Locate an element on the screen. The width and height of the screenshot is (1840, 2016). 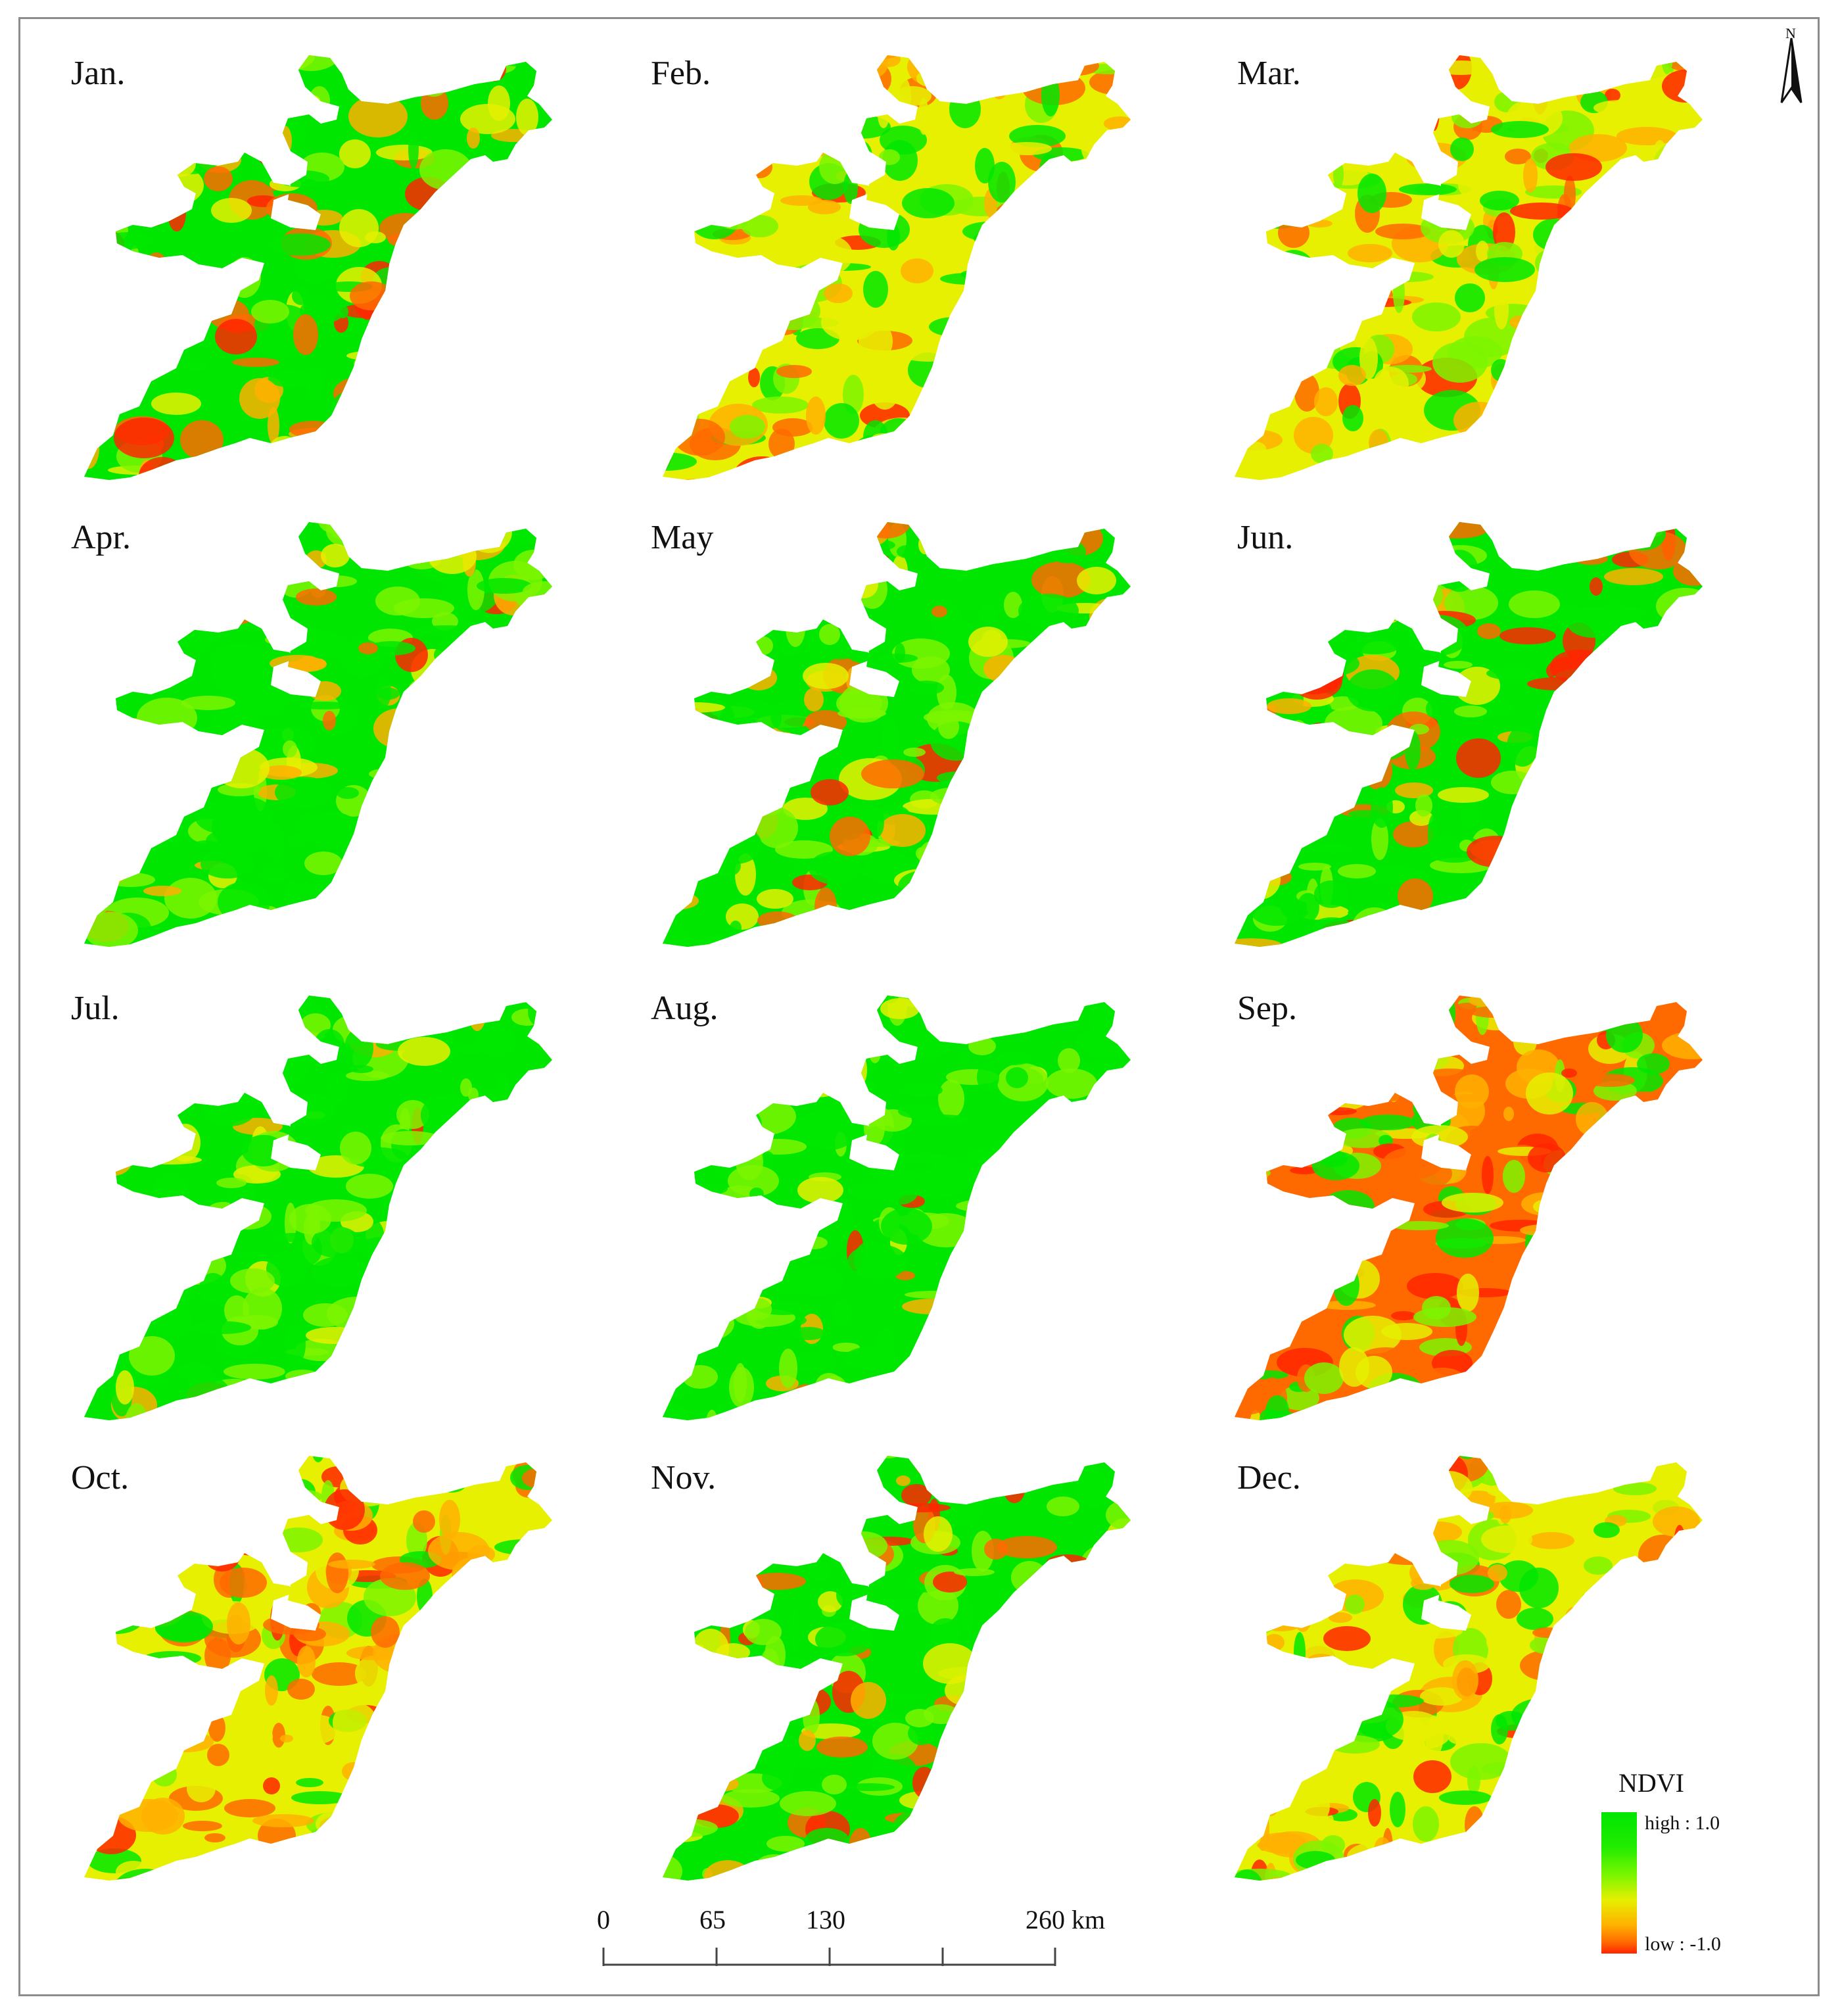
panel-month-label: Aug. is located at coordinates (685, 1008).